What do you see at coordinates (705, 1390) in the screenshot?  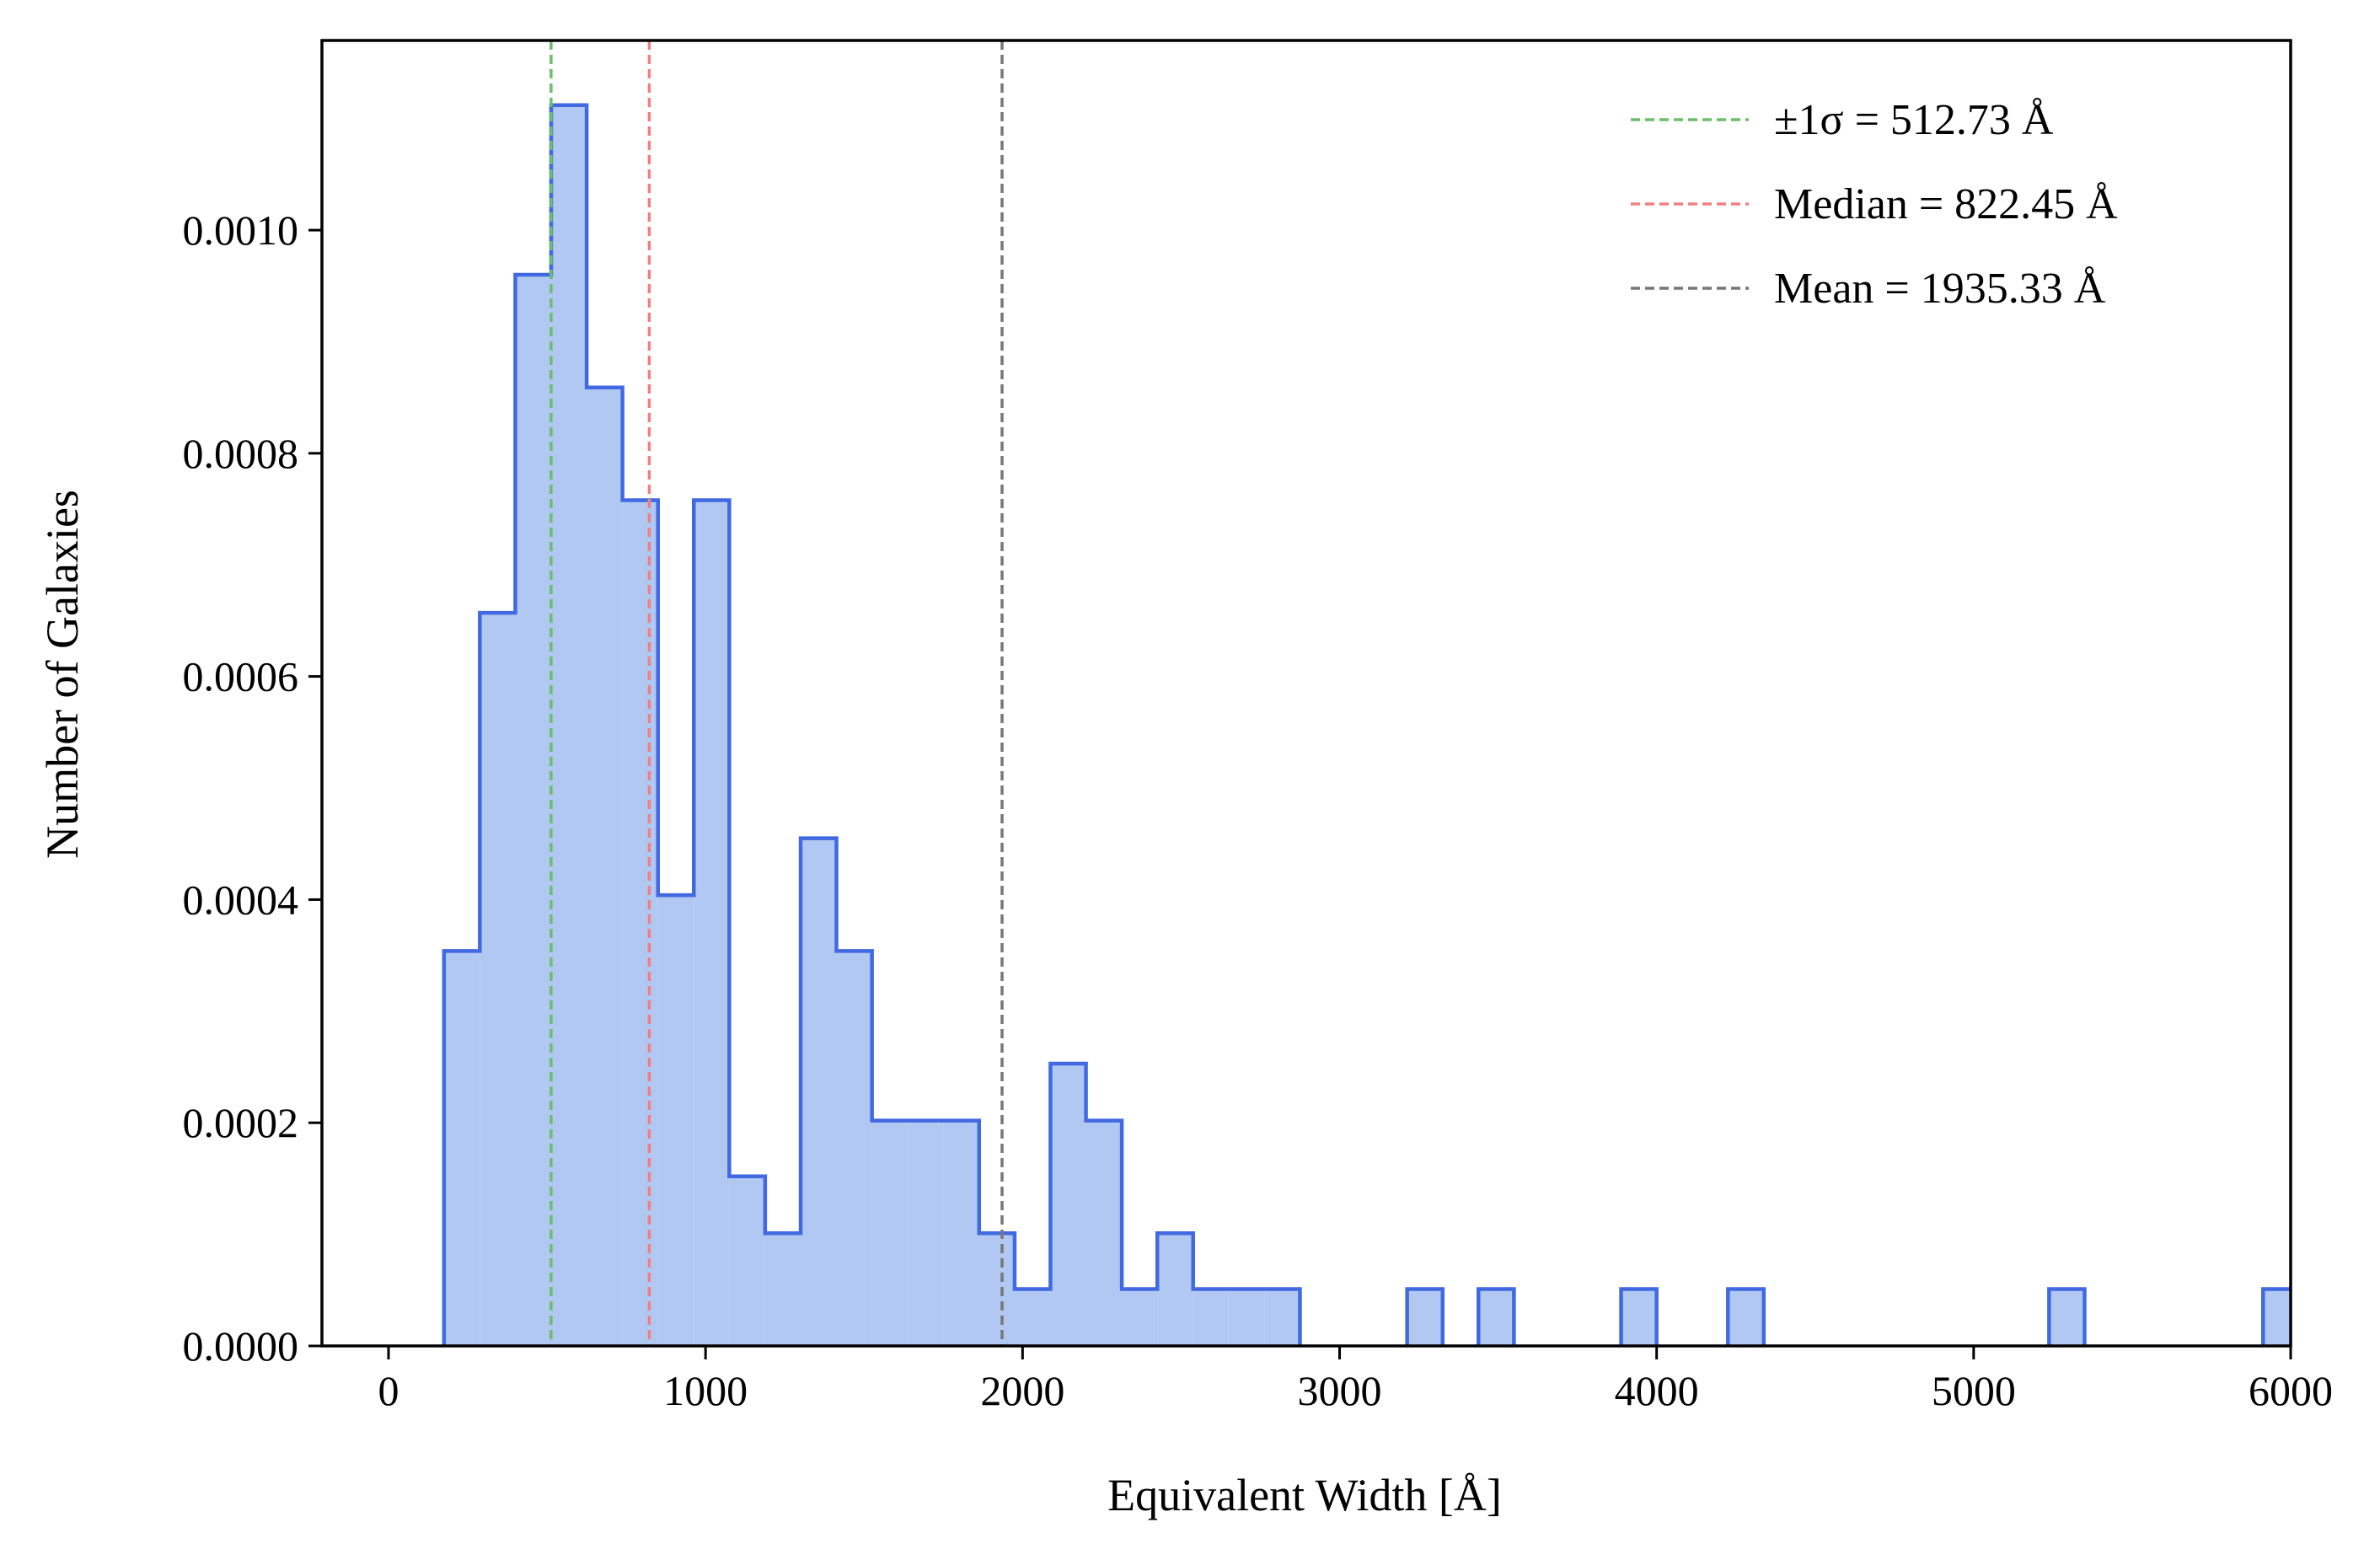 I see `x-tick-label: 1000` at bounding box center [705, 1390].